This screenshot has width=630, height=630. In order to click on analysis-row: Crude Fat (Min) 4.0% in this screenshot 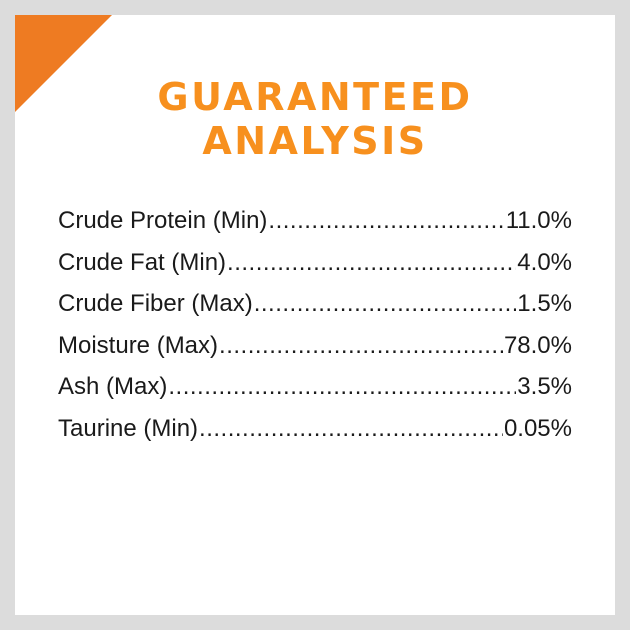, I will do `click(315, 270)`.